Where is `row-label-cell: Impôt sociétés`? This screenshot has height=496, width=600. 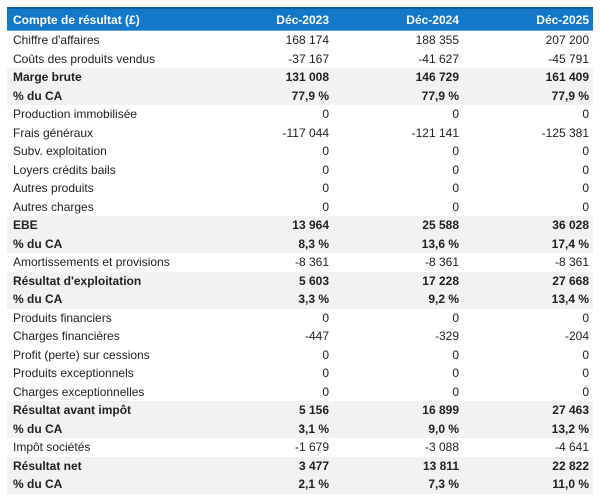
row-label-cell: Impôt sociétés is located at coordinates (105, 447).